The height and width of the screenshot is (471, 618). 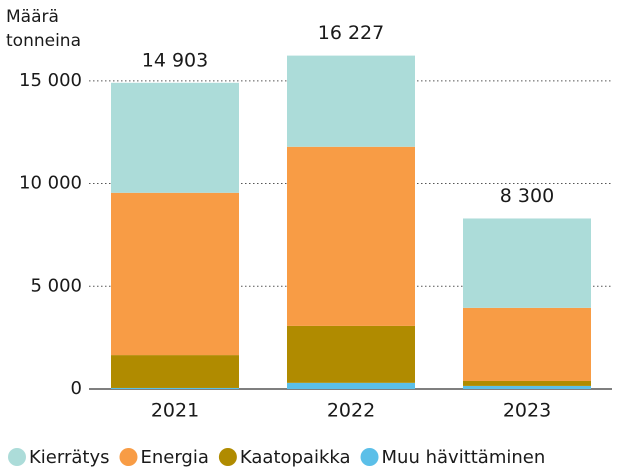 I want to click on total-label: 8 300, so click(x=527, y=196).